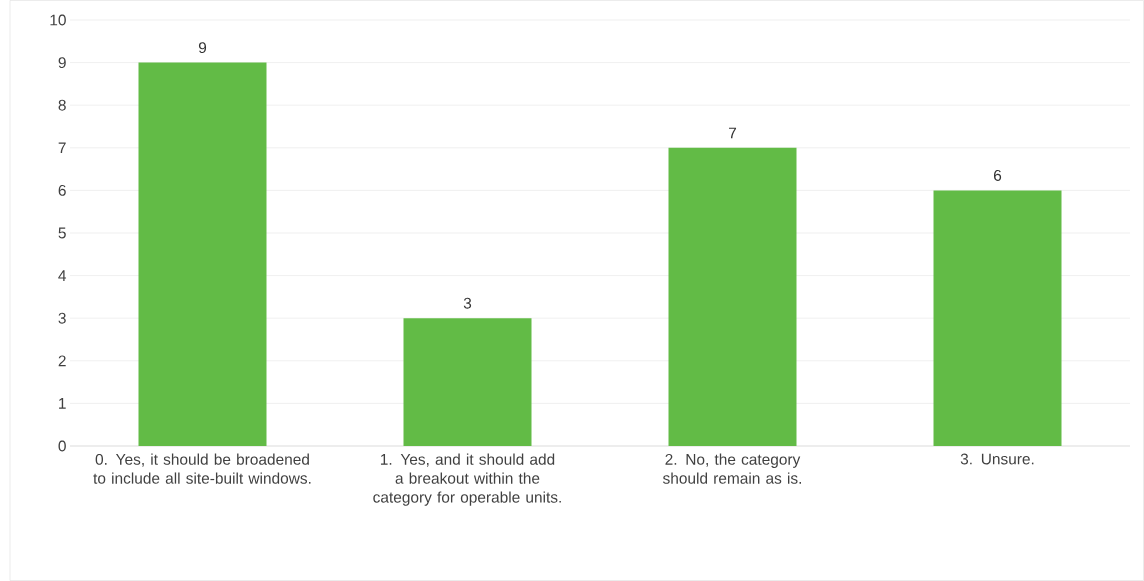  What do you see at coordinates (62, 275) in the screenshot?
I see `y-tick-label: 4` at bounding box center [62, 275].